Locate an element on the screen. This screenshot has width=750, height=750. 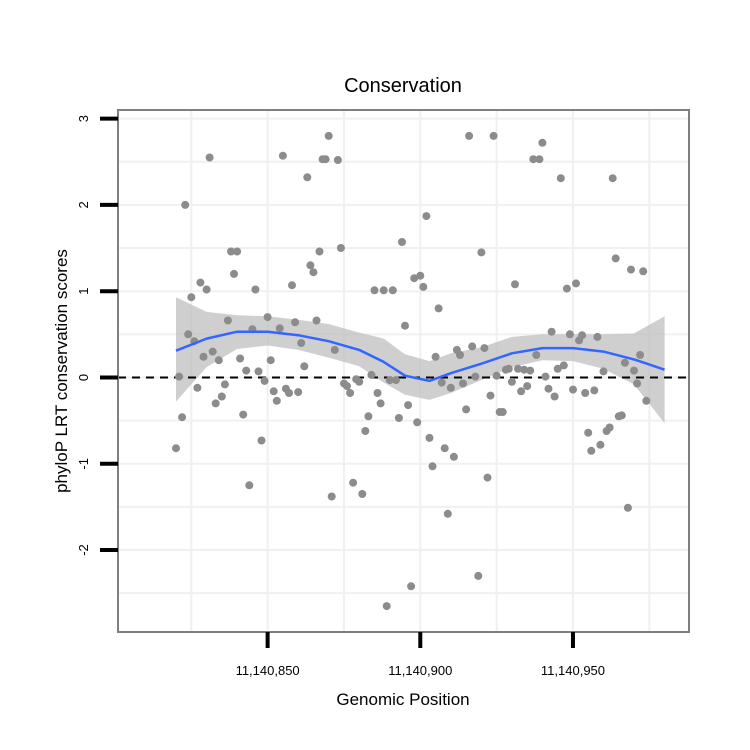
x-tick-label: 11,140,850 is located at coordinates (268, 670).